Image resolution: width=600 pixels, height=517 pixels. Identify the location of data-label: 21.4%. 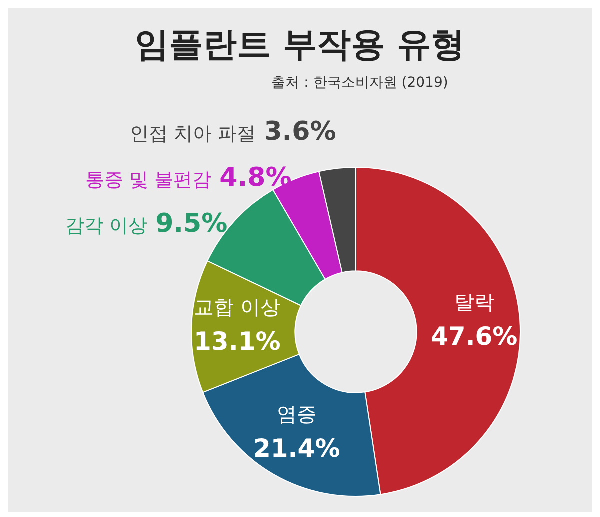
(297, 448).